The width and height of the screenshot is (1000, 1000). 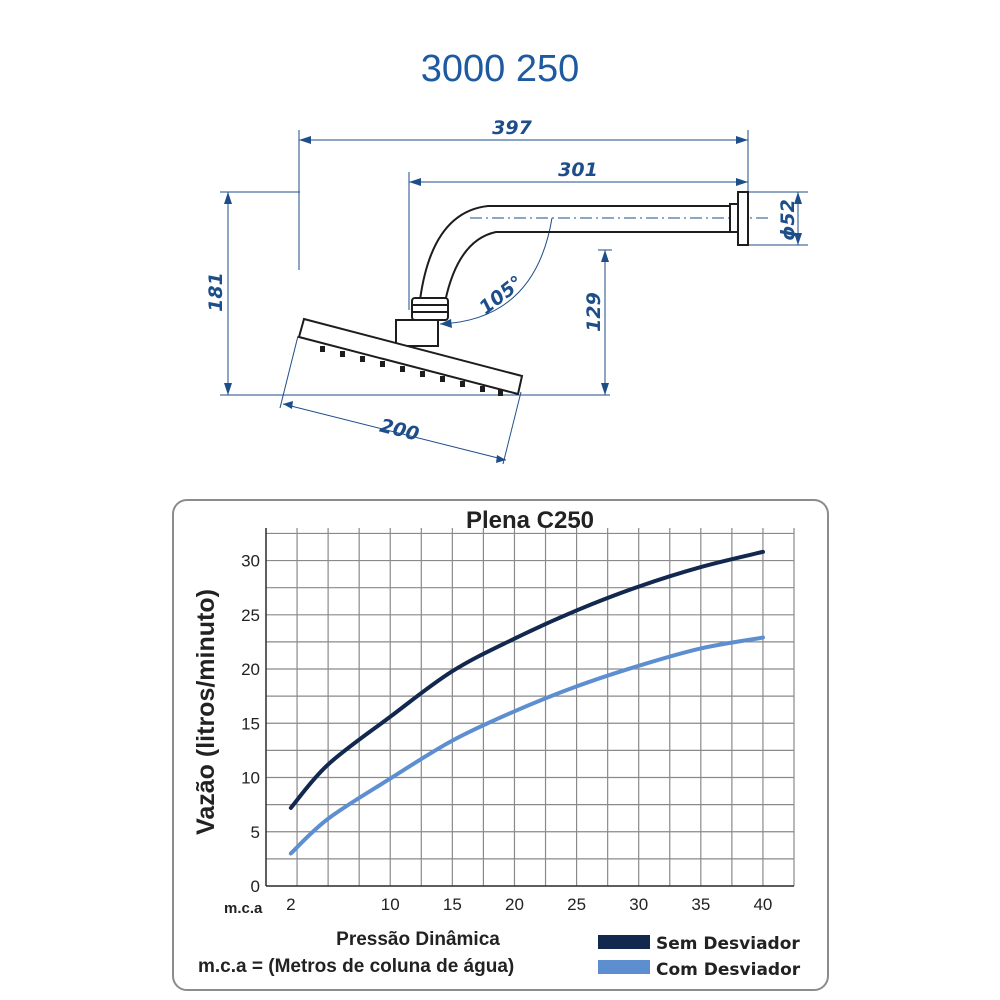 What do you see at coordinates (762, 904) in the screenshot?
I see `x-tick-label: 40` at bounding box center [762, 904].